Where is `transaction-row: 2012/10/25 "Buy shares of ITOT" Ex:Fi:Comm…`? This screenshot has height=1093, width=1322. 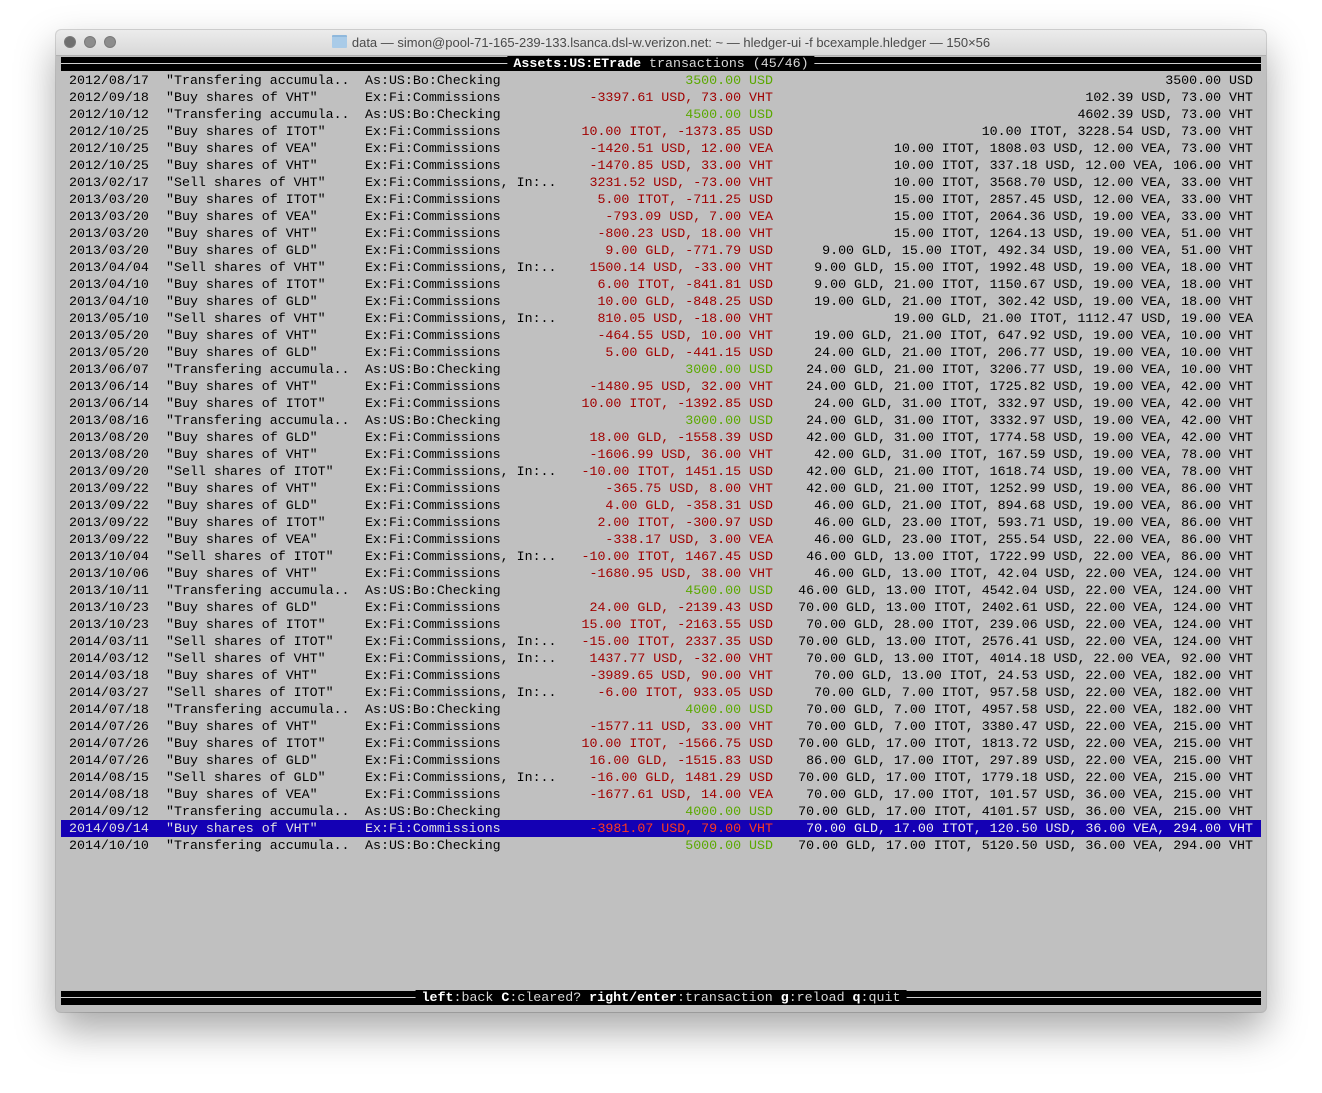
transaction-row: 2012/10/25 "Buy shares of ITOT" Ex:Fi:Comm… is located at coordinates (661, 131).